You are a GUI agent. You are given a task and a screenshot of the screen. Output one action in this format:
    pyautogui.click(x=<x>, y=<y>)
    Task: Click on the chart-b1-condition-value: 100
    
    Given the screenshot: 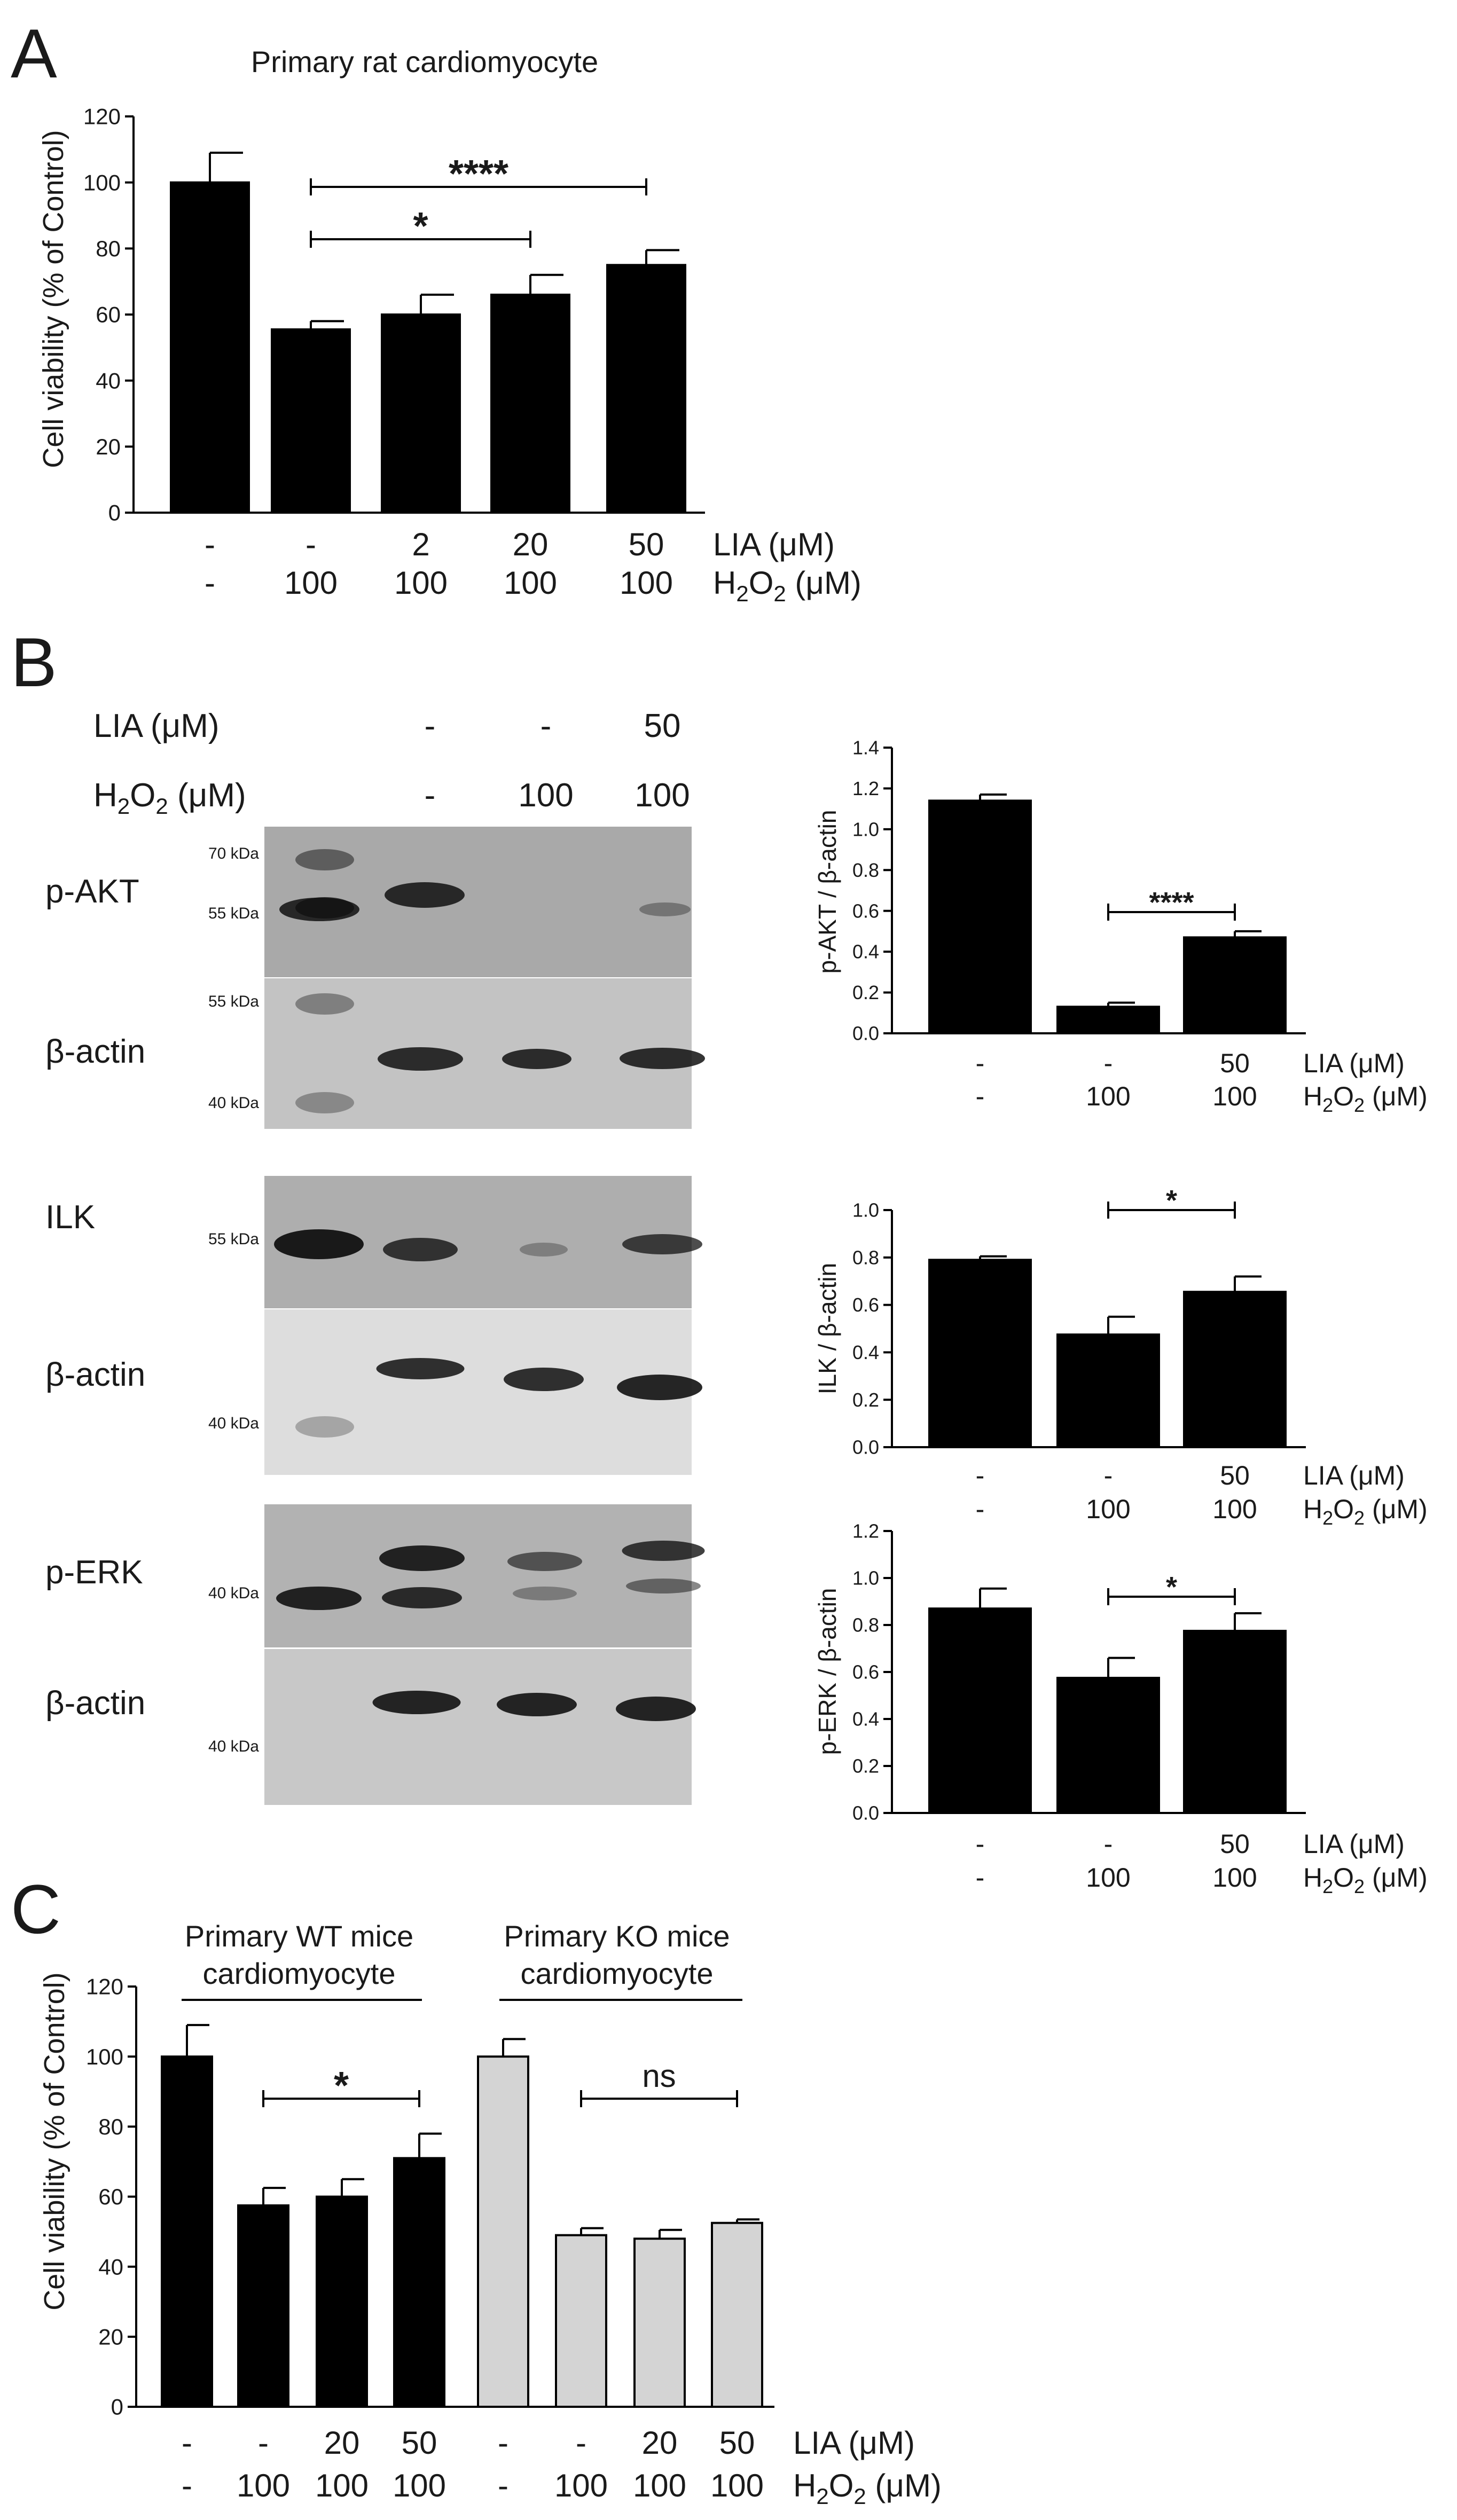 What is the action you would take?
    pyautogui.click(x=1234, y=1096)
    